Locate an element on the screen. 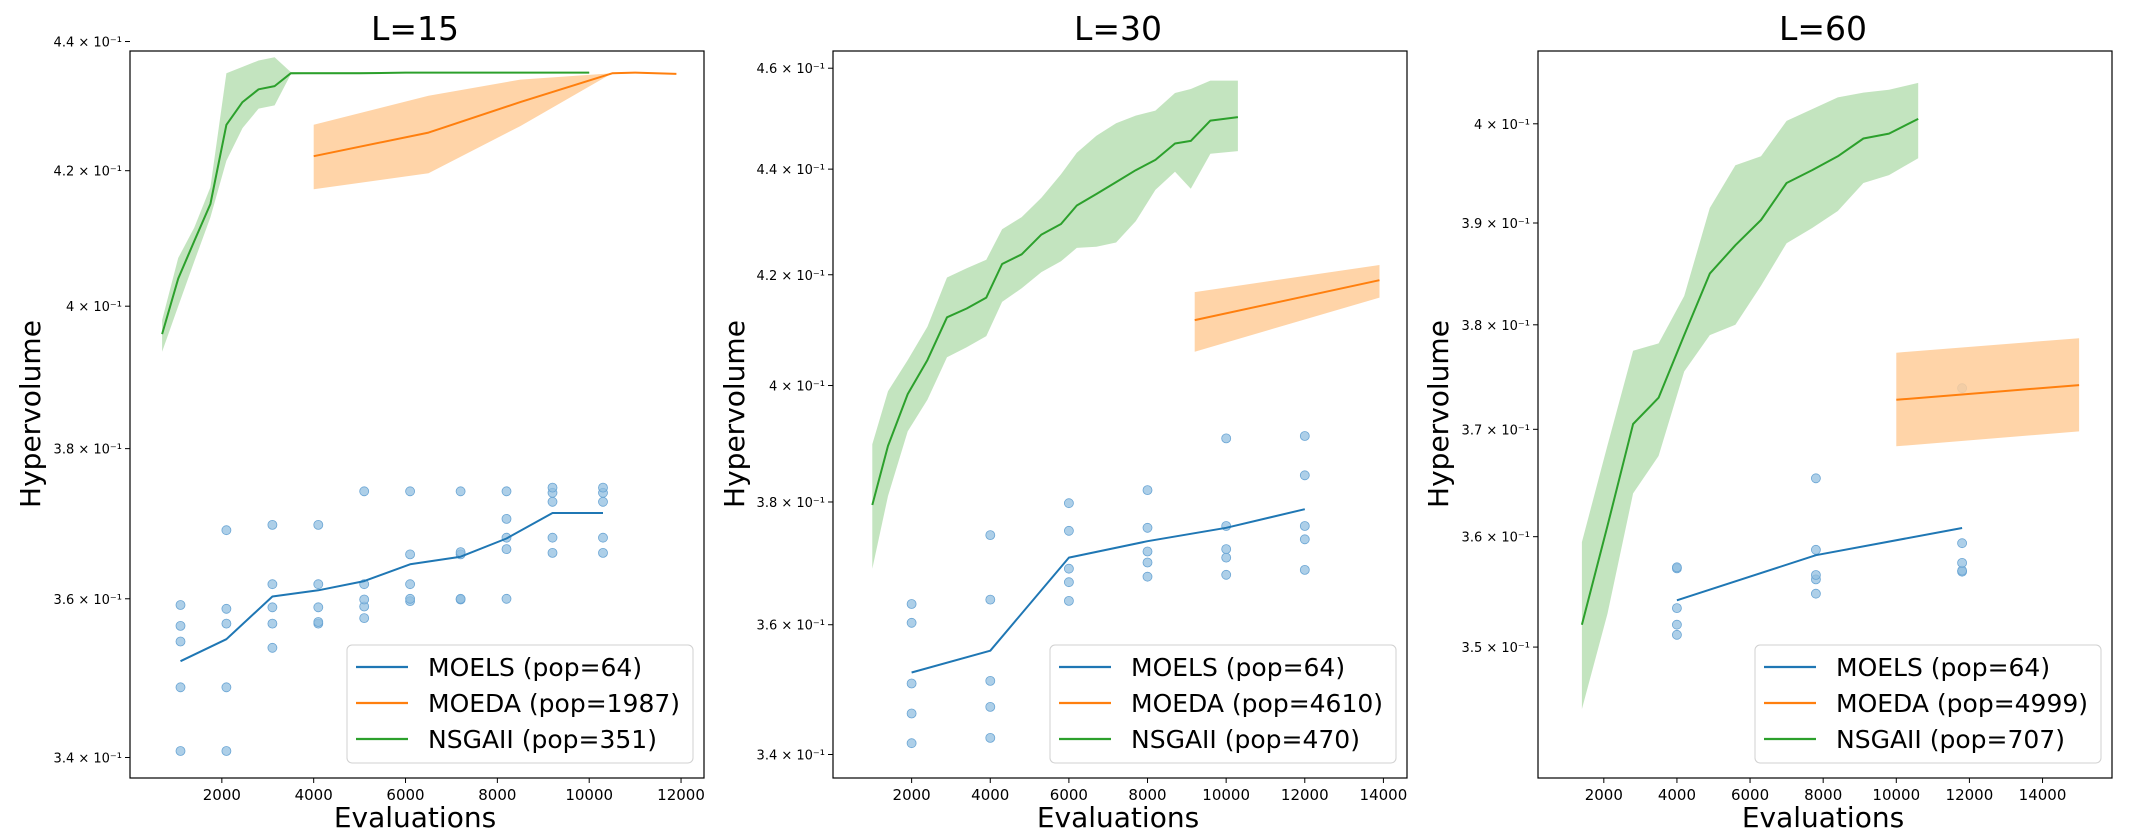  subplot-title: L=15 is located at coordinates (415, 28).